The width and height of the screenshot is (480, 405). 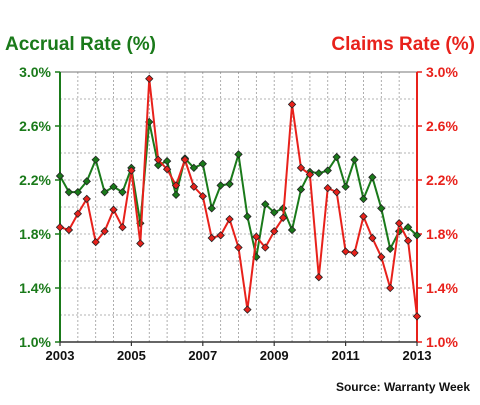 What do you see at coordinates (442, 126) in the screenshot?
I see `right-y-tick-label: 2.6%` at bounding box center [442, 126].